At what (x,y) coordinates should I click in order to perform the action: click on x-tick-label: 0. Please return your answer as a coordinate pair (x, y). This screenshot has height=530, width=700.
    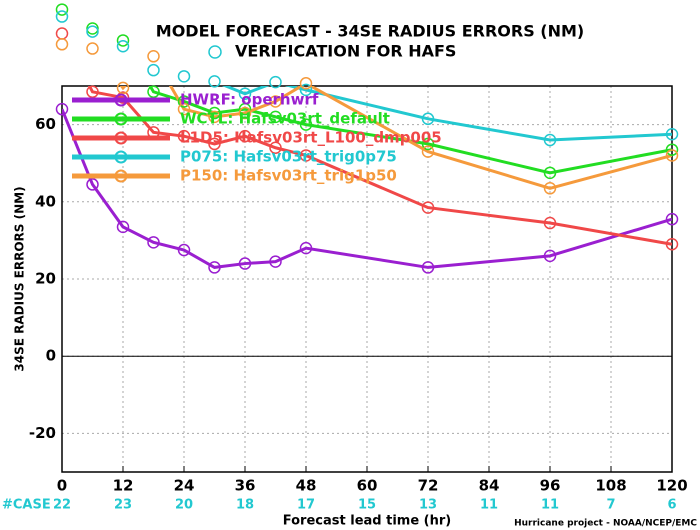
    Looking at the image, I should click on (62, 486).